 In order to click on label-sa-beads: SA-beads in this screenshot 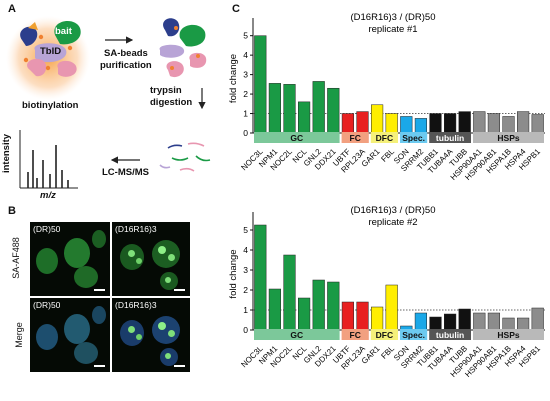, I will do `click(126, 53)`.